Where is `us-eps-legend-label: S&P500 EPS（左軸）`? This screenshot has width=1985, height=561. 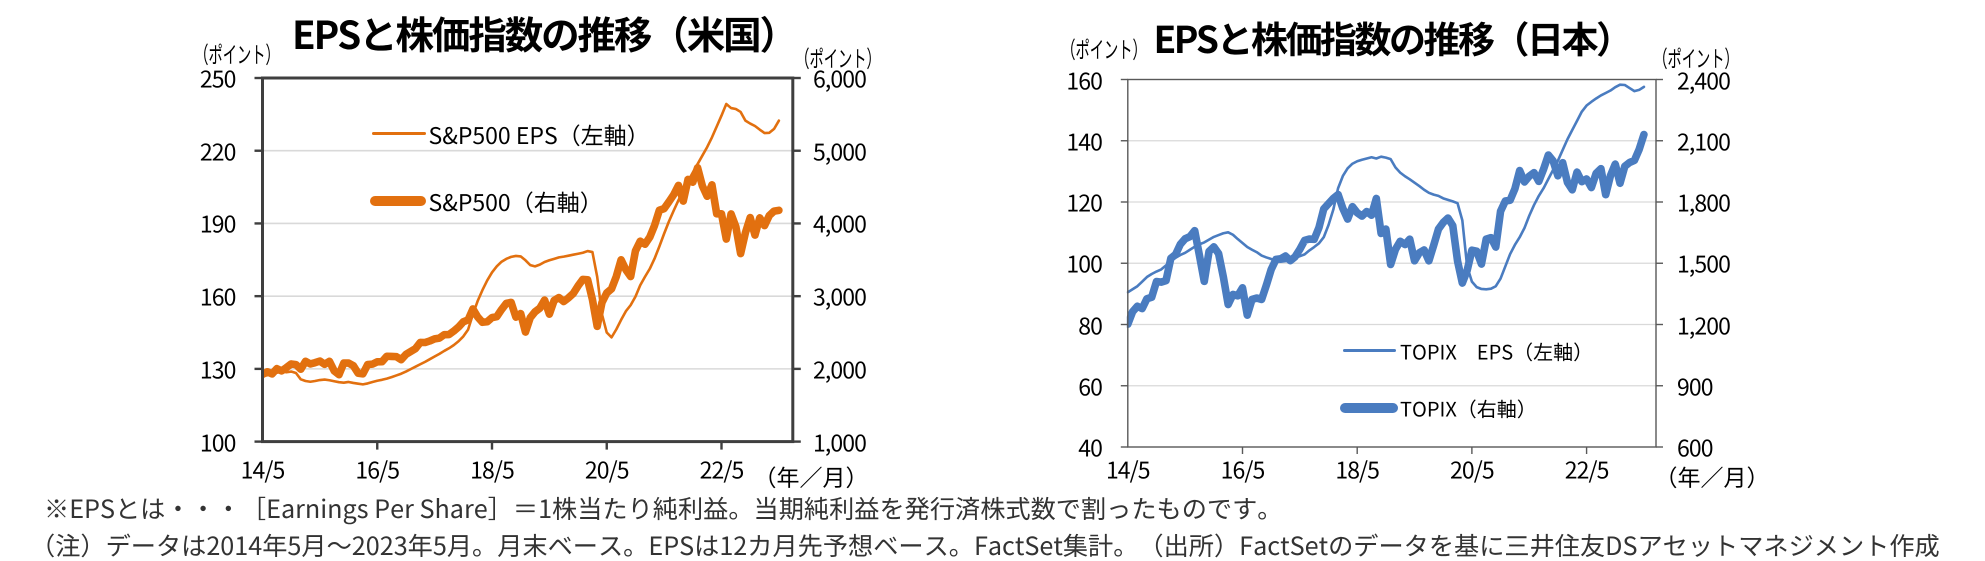
us-eps-legend-label: S&P500 EPS（左軸） is located at coordinates (539, 133).